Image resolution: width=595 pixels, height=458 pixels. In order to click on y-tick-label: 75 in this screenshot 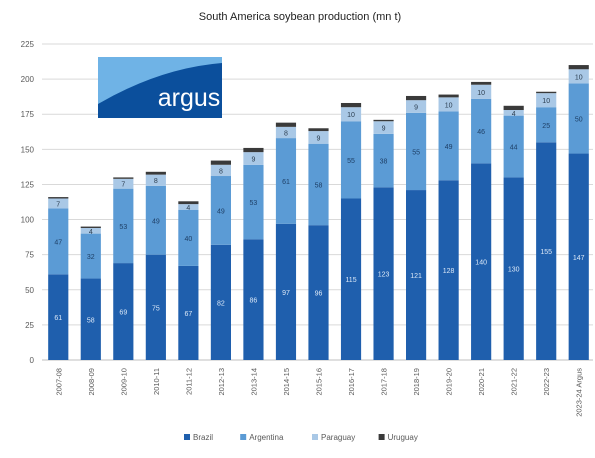, I will do `click(29, 255)`.